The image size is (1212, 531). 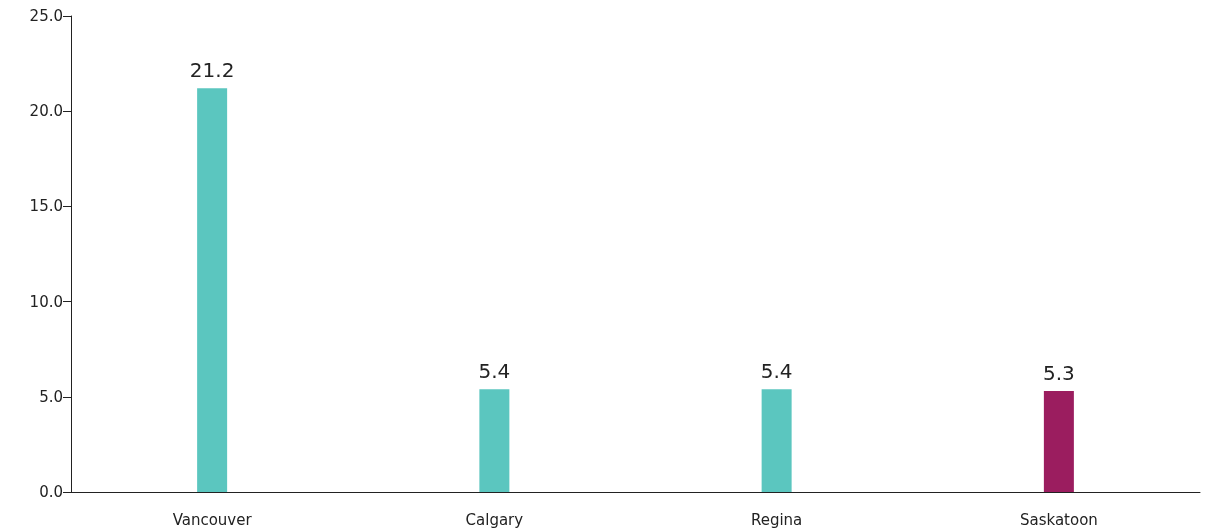 What do you see at coordinates (46, 16) in the screenshot?
I see `y-tick-label: 25.0` at bounding box center [46, 16].